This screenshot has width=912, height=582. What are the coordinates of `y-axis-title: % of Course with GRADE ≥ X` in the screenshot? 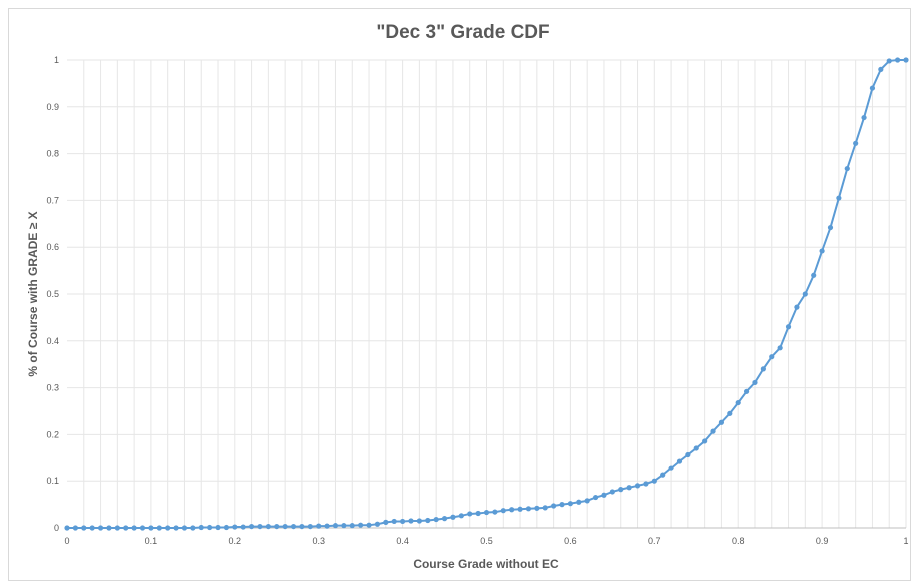 It's located at (33, 293).